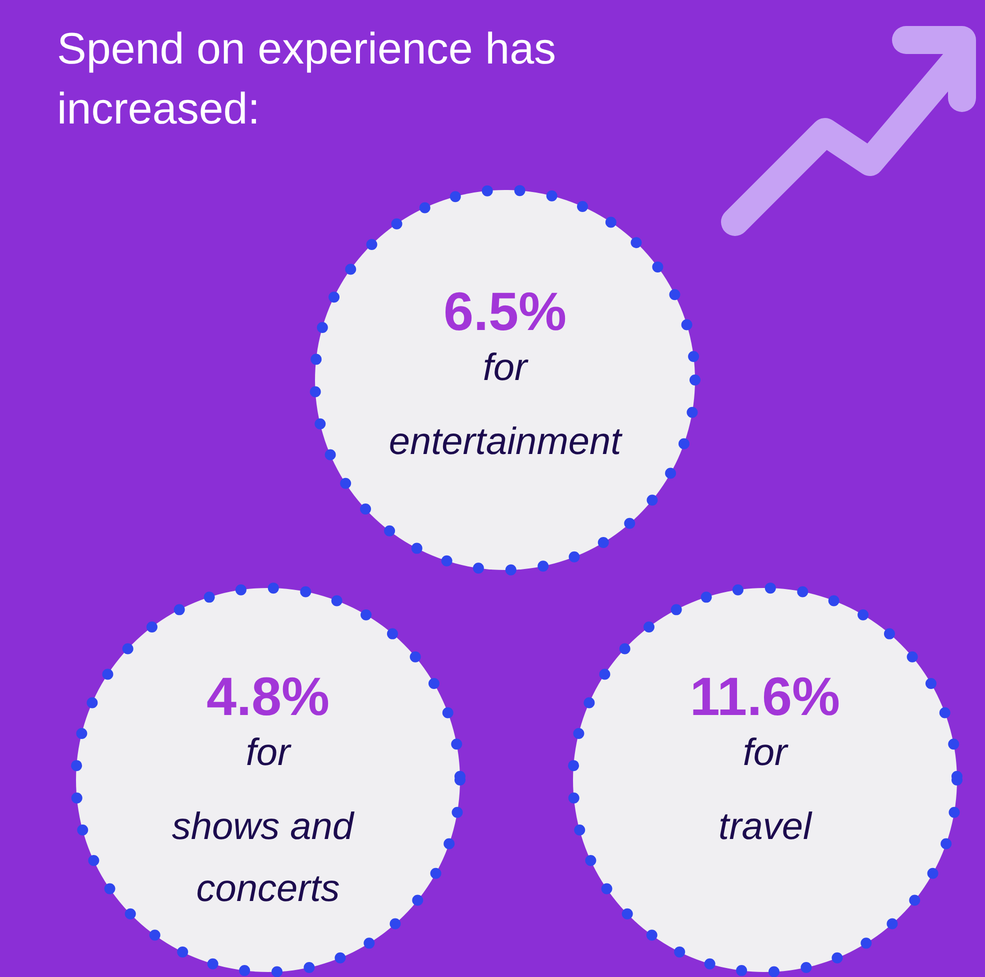 This screenshot has width=985, height=977. Describe the element at coordinates (268, 821) in the screenshot. I see `category-label: for shows and concerts` at that location.